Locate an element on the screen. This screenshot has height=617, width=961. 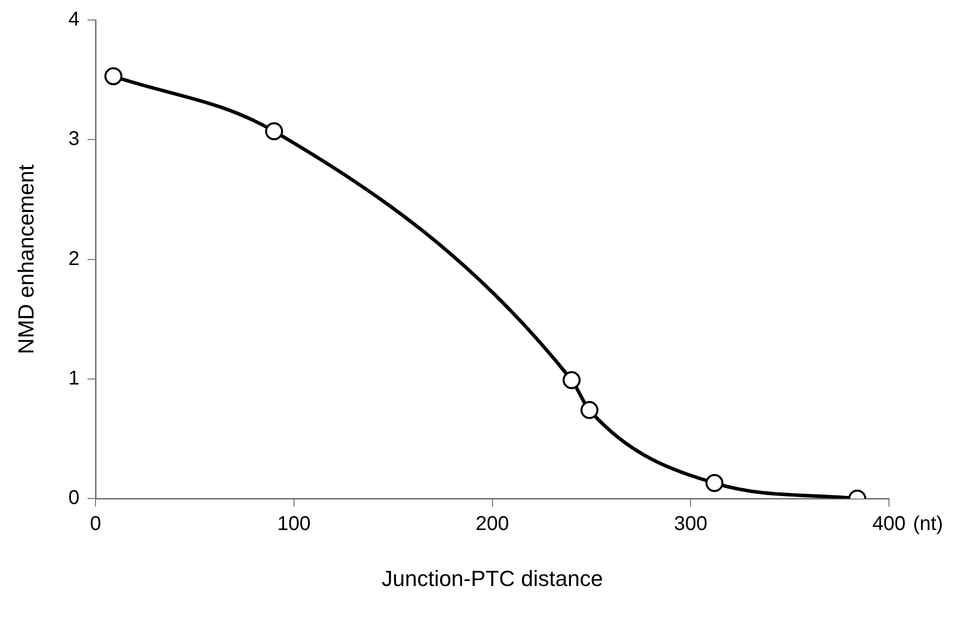
y-axis-title: NMD enhancement is located at coordinates (25, 259).